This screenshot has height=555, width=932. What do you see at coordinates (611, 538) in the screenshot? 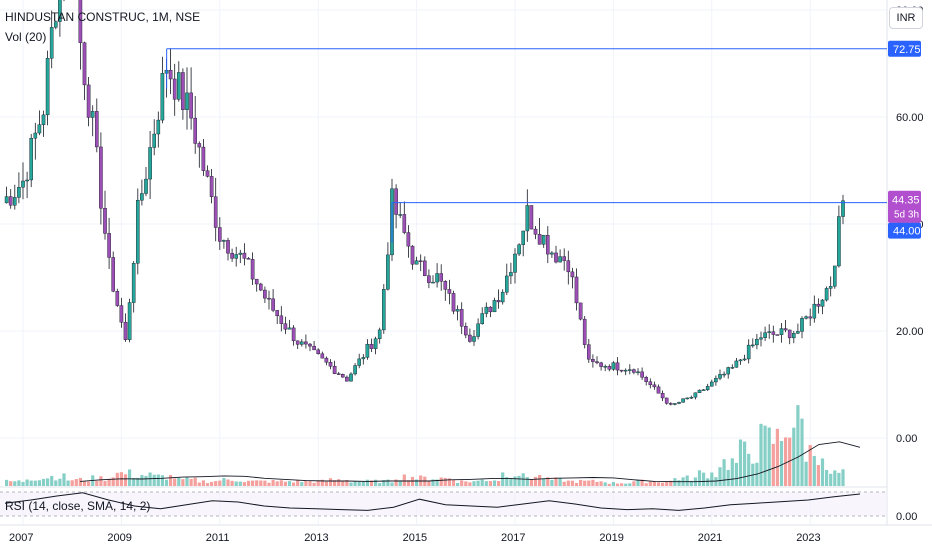
I see `time-axis-tick: 2019` at bounding box center [611, 538].